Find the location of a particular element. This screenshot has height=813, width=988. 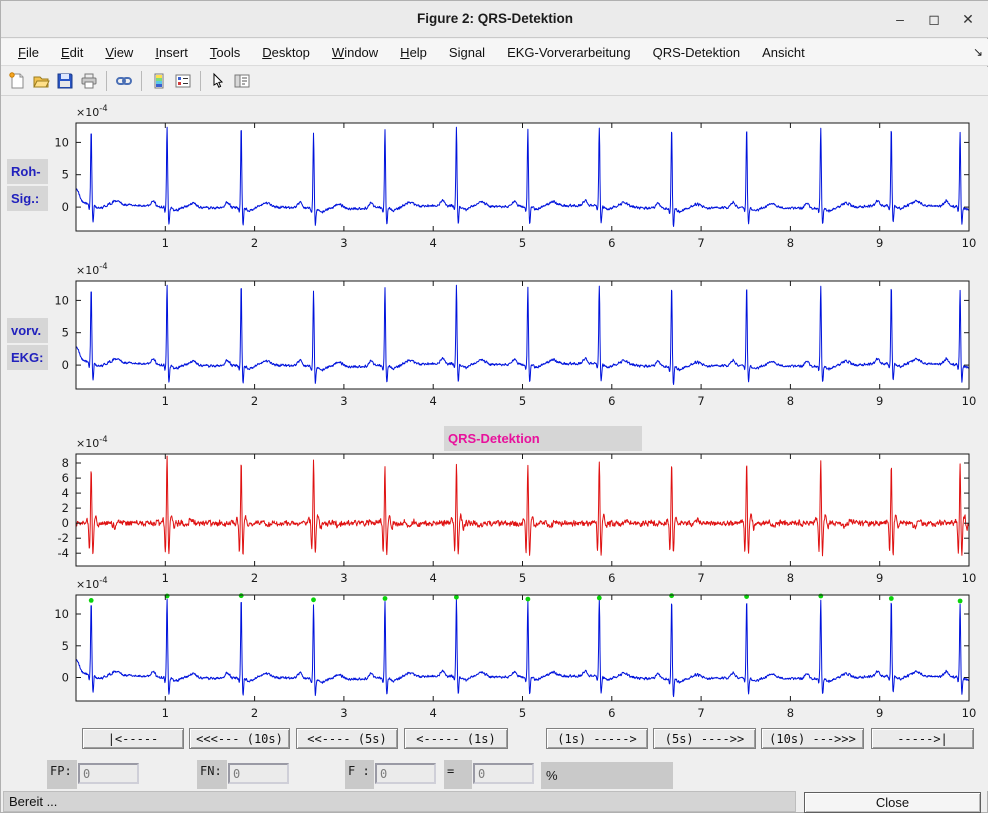

equals-field is located at coordinates (503, 773).